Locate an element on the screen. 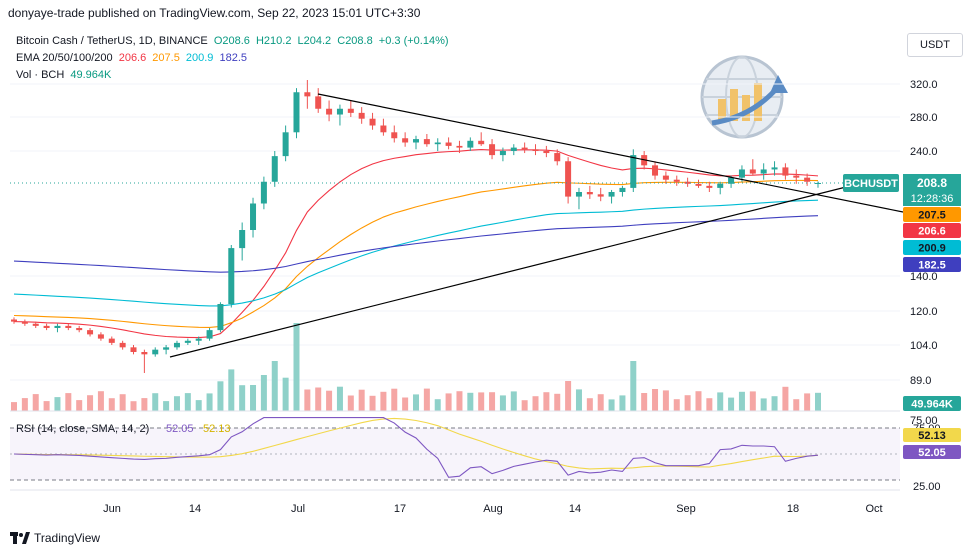 The width and height of the screenshot is (977, 557). price-tick-label: 75.00 is located at coordinates (924, 421).